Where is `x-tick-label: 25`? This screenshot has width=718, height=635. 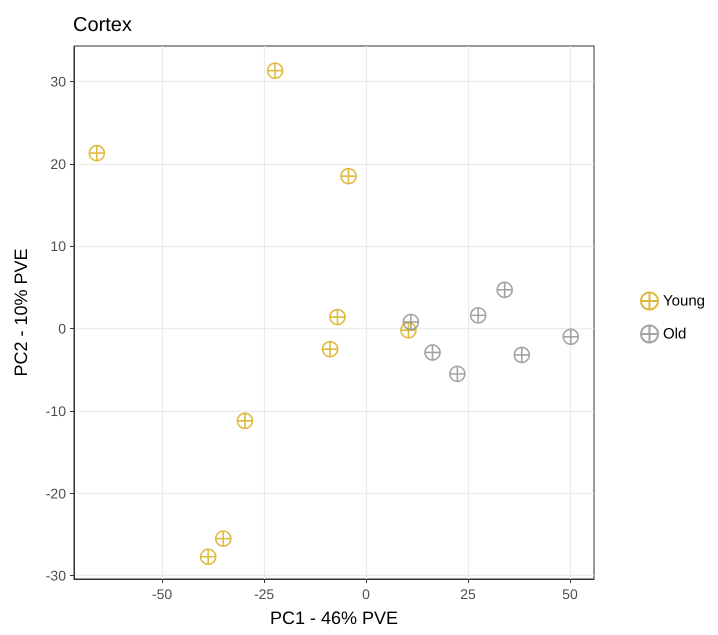 x-tick-label: 25 is located at coordinates (468, 594).